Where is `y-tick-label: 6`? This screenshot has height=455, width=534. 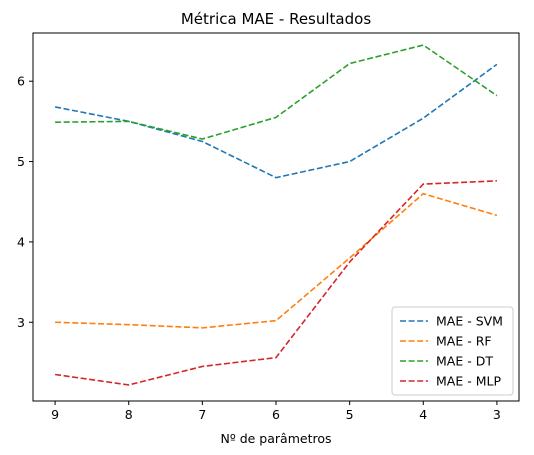 y-tick-label: 6 is located at coordinates (21, 81).